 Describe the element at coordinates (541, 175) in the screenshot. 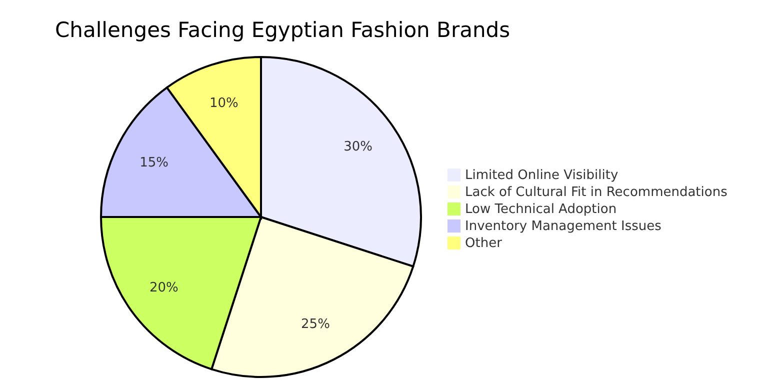

I see `legend-label: Limited Online Visibility` at that location.